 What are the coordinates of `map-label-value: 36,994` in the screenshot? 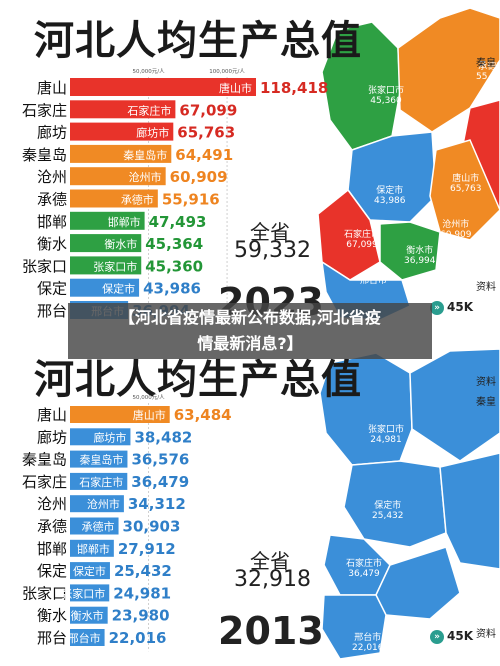 It's located at (420, 261).